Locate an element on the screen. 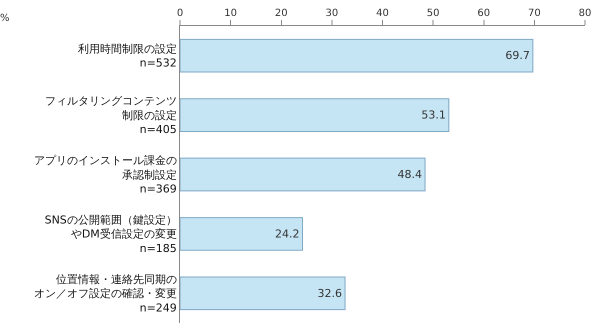 Image resolution: width=600 pixels, height=331 pixels. x-tick-label: 10 is located at coordinates (230, 13).